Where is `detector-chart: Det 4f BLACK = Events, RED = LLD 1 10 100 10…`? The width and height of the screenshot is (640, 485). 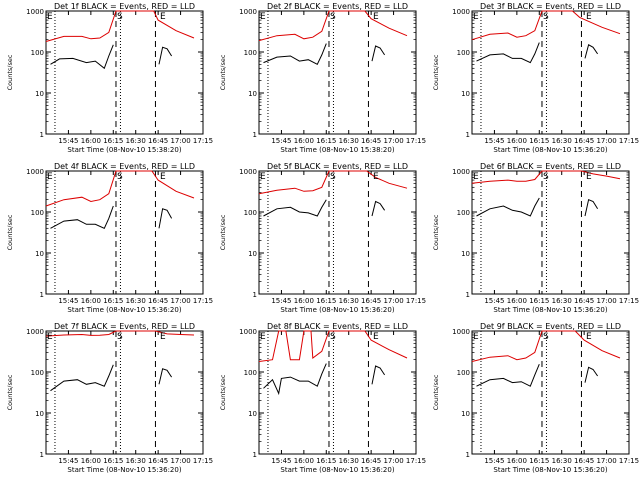 detector-chart: Det 4f BLACK = Events, RED = LLD 1 10 100 10… is located at coordinates (109, 238).